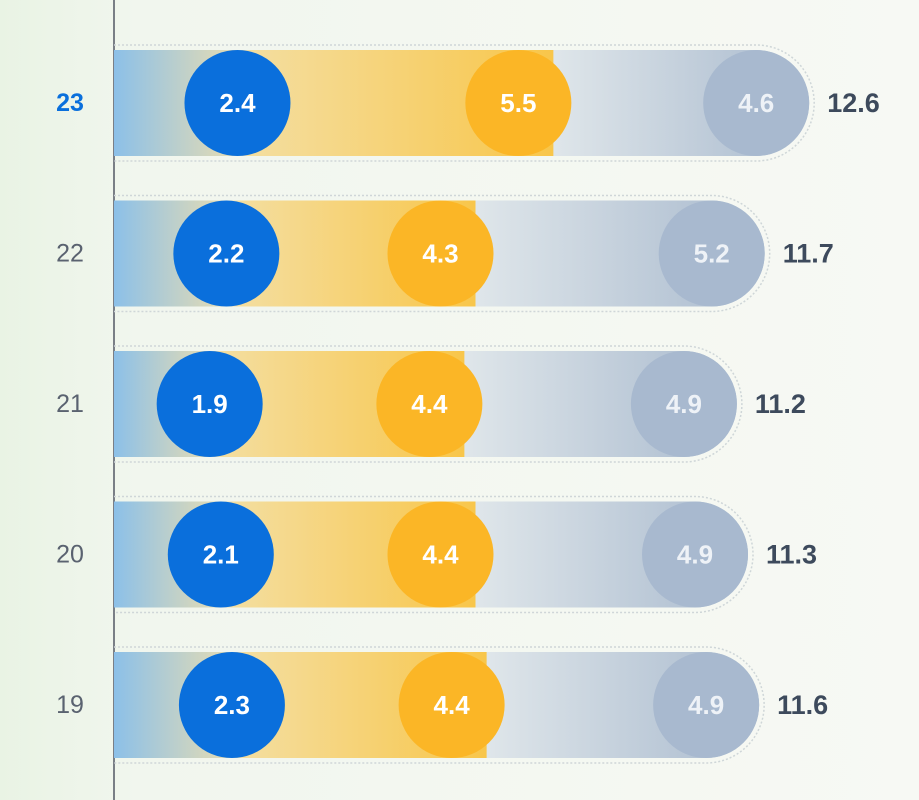 This screenshot has height=800, width=919. Describe the element at coordinates (853, 103) in the screenshot. I see `total-label: 12.6` at that location.